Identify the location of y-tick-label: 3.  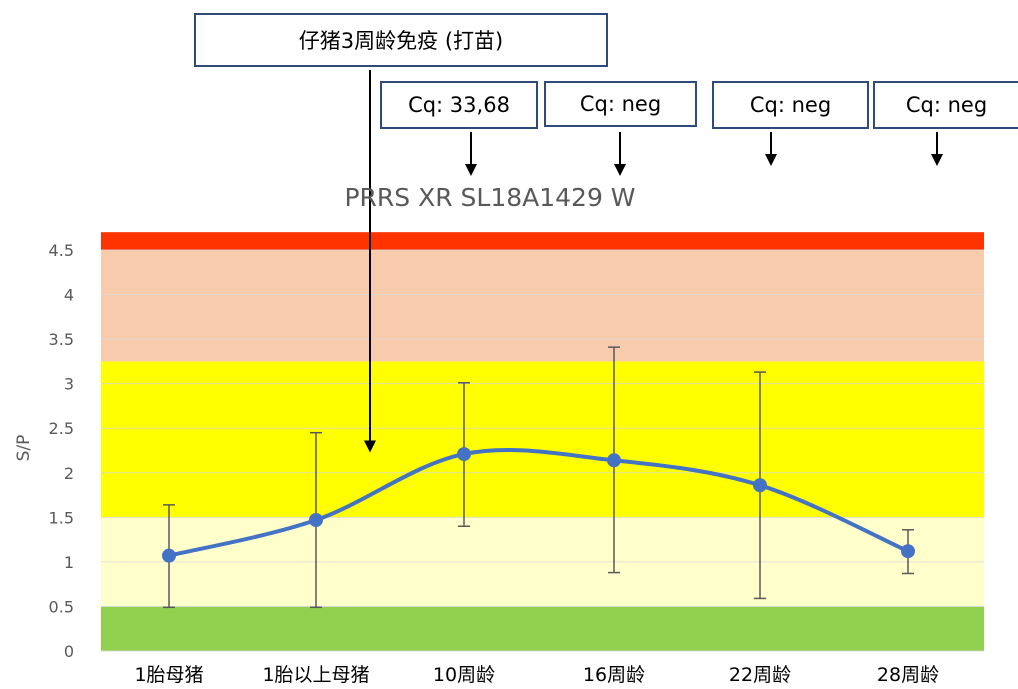
(69, 384).